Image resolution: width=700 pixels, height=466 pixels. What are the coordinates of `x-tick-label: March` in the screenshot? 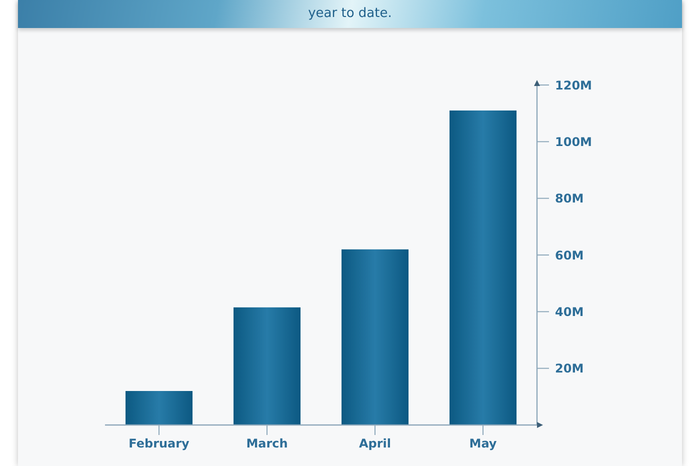 It's located at (267, 443).